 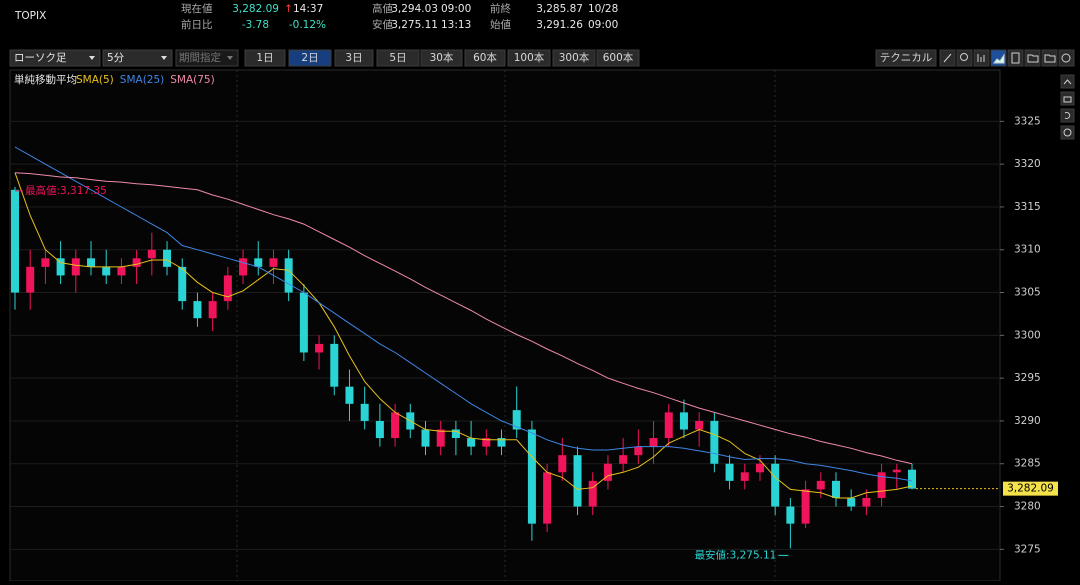 I want to click on y-tick-label: 3300, so click(x=1027, y=335).